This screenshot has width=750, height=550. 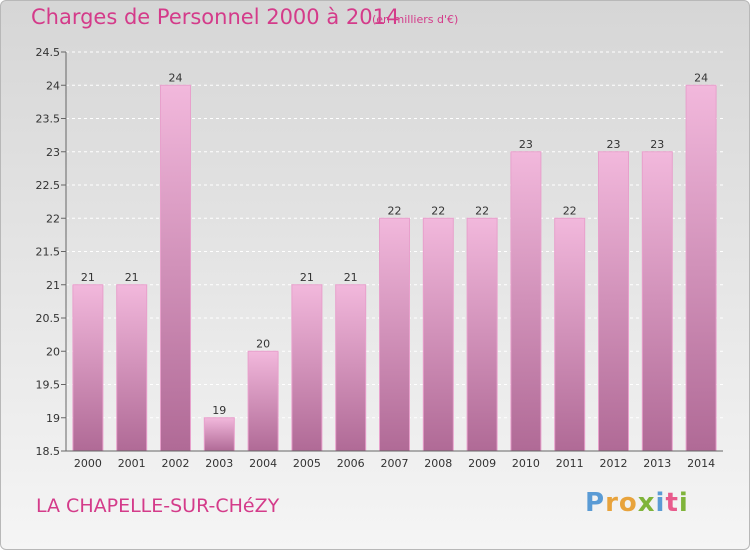 What do you see at coordinates (215, 17) in the screenshot?
I see `chart-title: Charges de Personnel 2000 à 2014` at bounding box center [215, 17].